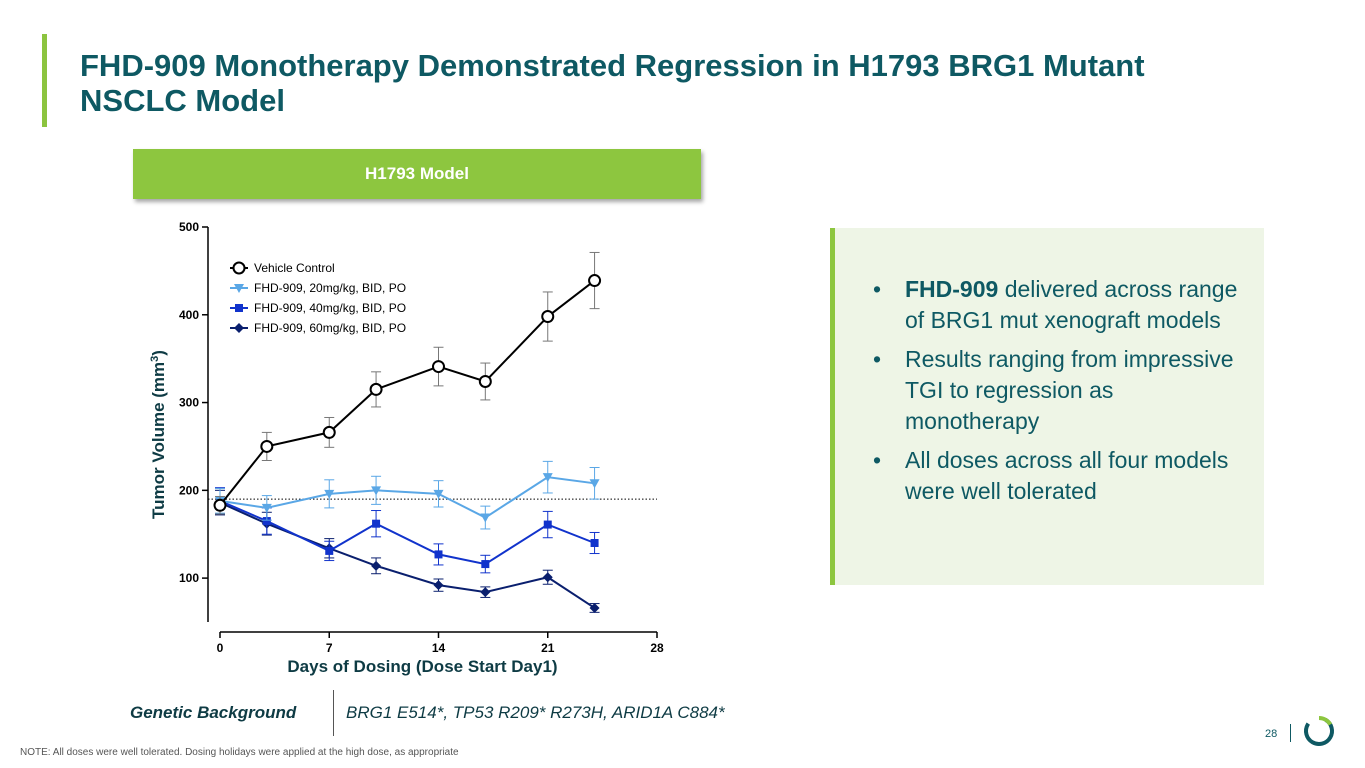 This screenshot has height=768, width=1365. What do you see at coordinates (330, 288) in the screenshot?
I see `legend-label: FHD-909, 20mg/kg, BID, PO` at bounding box center [330, 288].